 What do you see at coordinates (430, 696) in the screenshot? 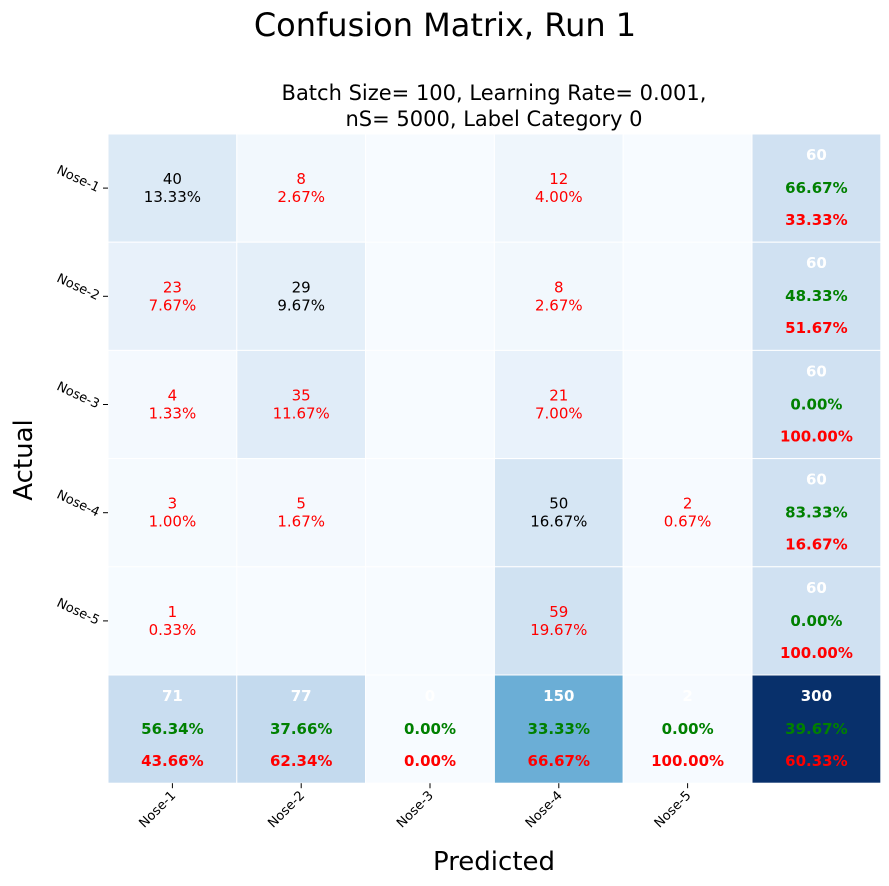
I see `column-summary-cell-total-label: 0` at bounding box center [430, 696].